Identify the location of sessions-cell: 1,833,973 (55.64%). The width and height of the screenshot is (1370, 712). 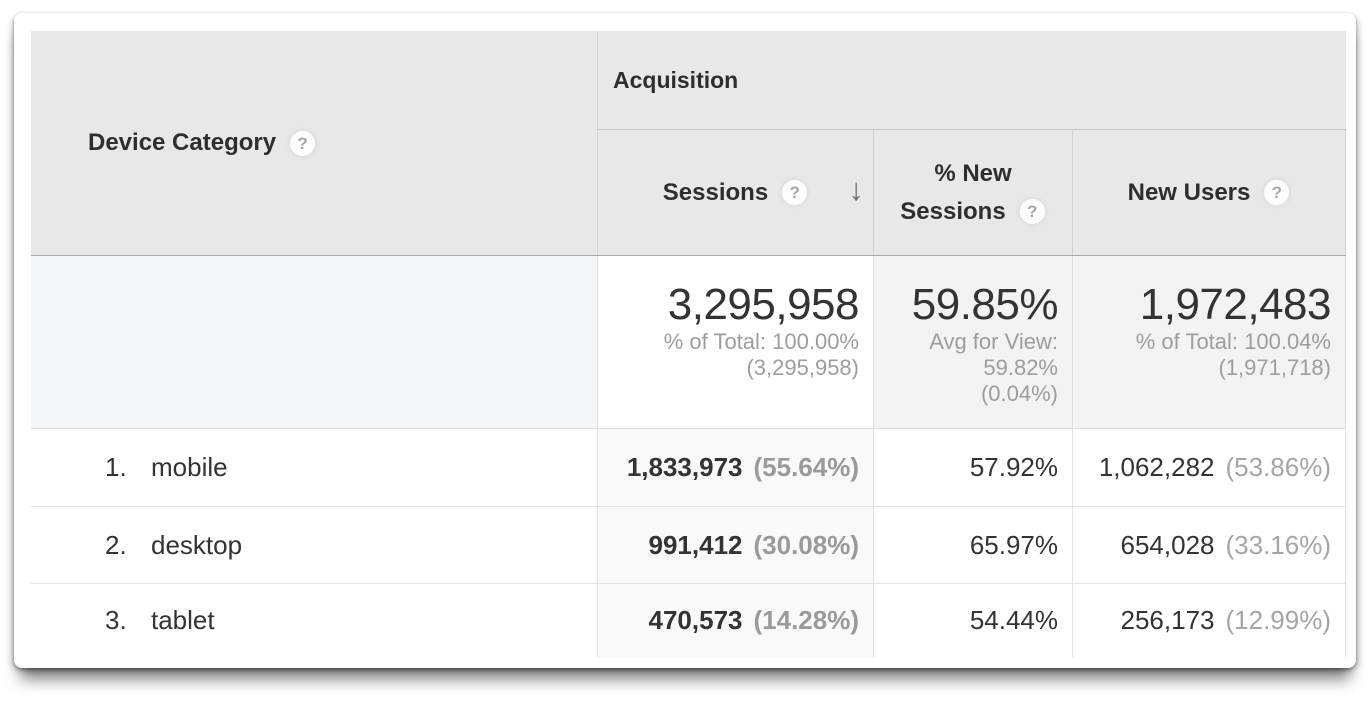
(736, 467).